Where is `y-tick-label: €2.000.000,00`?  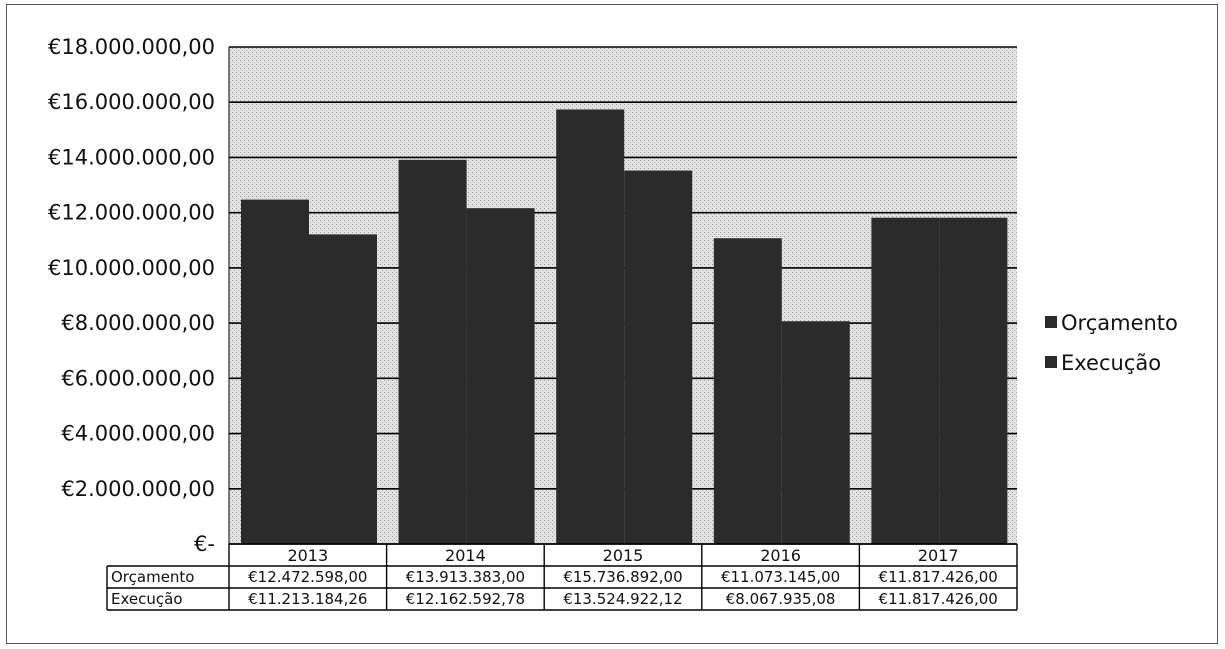
y-tick-label: €2.000.000,00 is located at coordinates (138, 489).